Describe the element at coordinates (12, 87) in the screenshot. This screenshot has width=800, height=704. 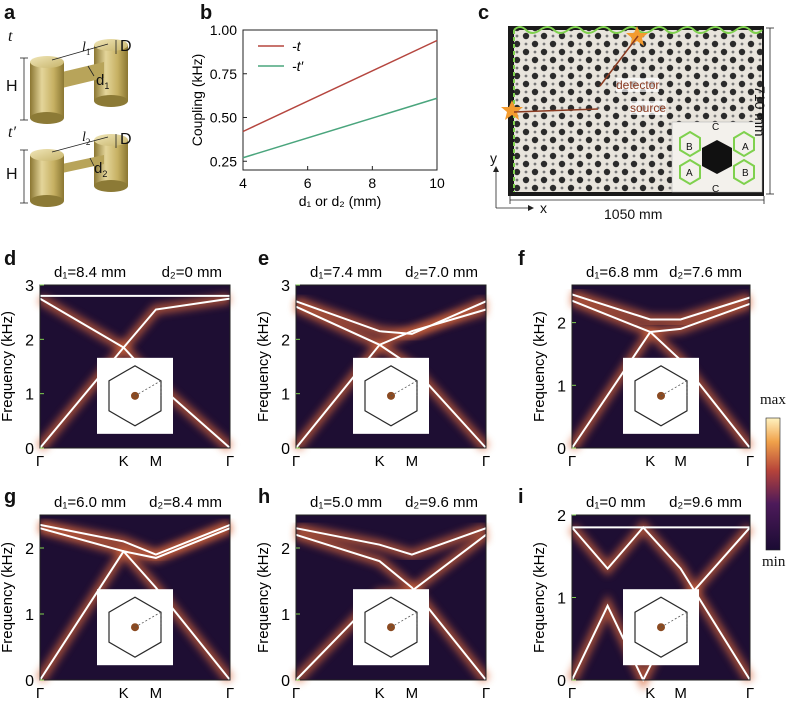
I see `panel-a-H-top: H` at that location.